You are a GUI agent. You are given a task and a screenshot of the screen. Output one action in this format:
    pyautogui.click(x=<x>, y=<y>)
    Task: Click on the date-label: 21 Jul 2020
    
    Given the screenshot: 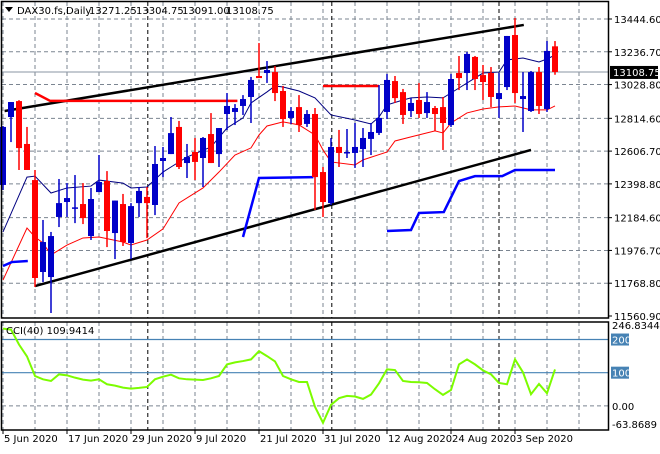 What is the action you would take?
    pyautogui.click(x=288, y=439)
    